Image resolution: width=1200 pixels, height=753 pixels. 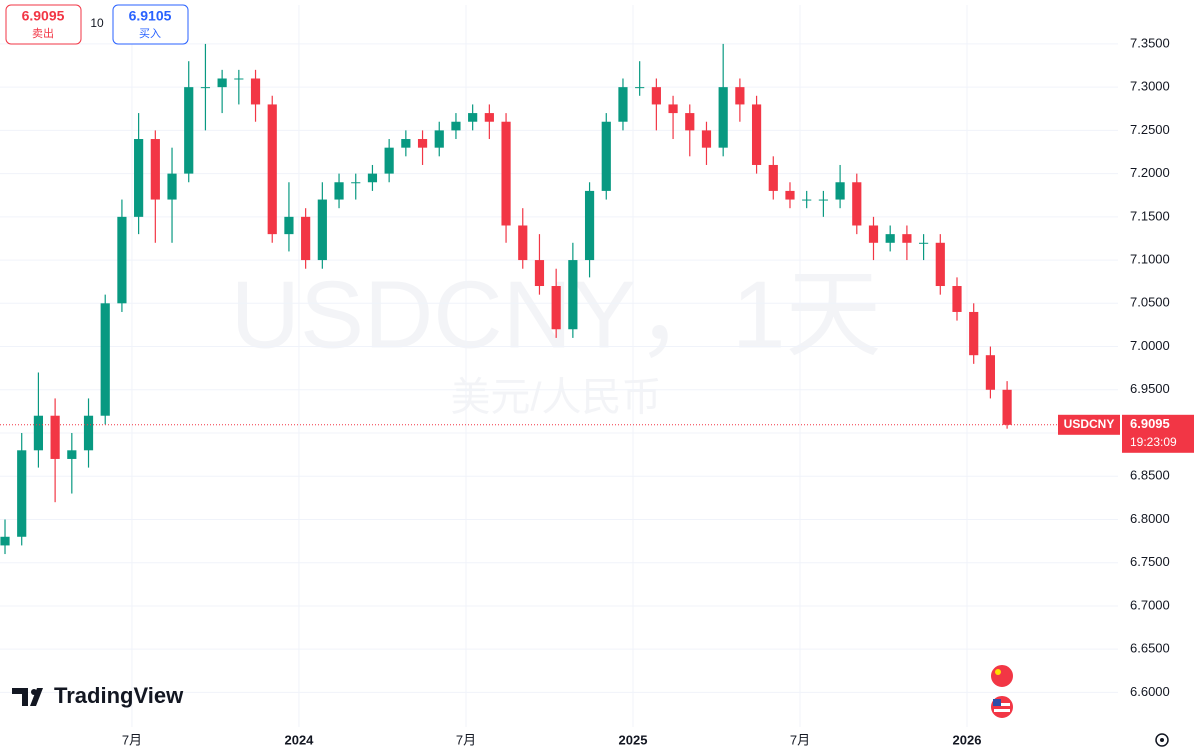 I want to click on y-tick-label: 7.2500, so click(x=1150, y=129).